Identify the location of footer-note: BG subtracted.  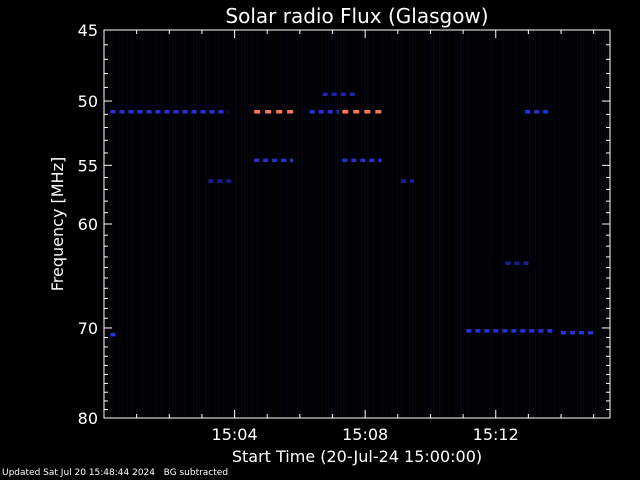
(196, 473).